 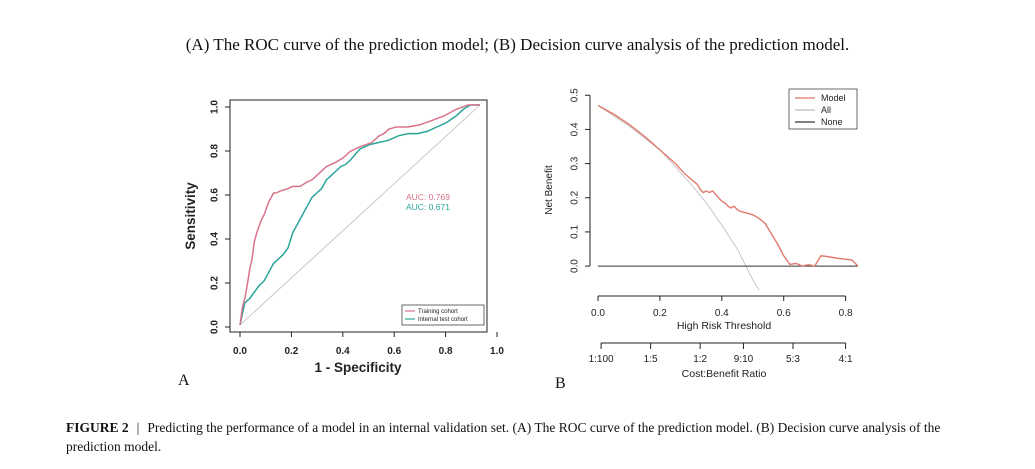 What do you see at coordinates (215, 283) in the screenshot?
I see `roc-y-tick-label: 0.2` at bounding box center [215, 283].